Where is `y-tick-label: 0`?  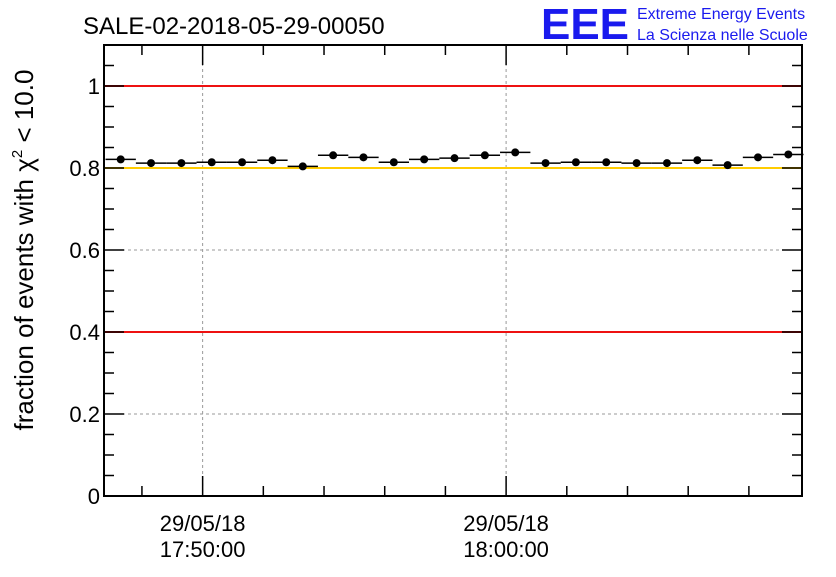
y-tick-label: 0 is located at coordinates (94, 496).